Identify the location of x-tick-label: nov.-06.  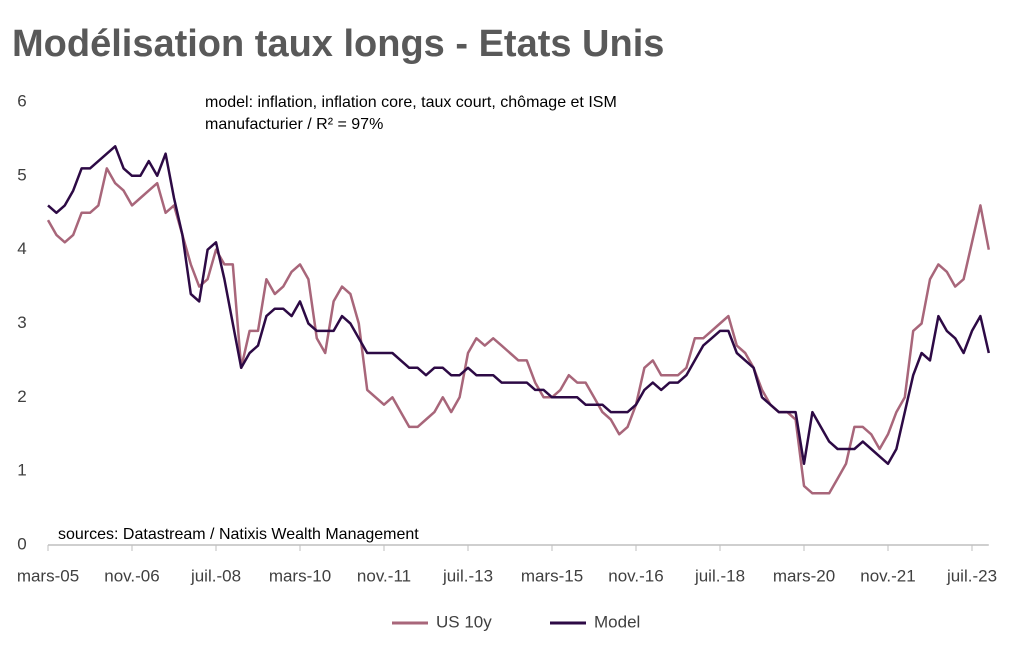
(131, 575).